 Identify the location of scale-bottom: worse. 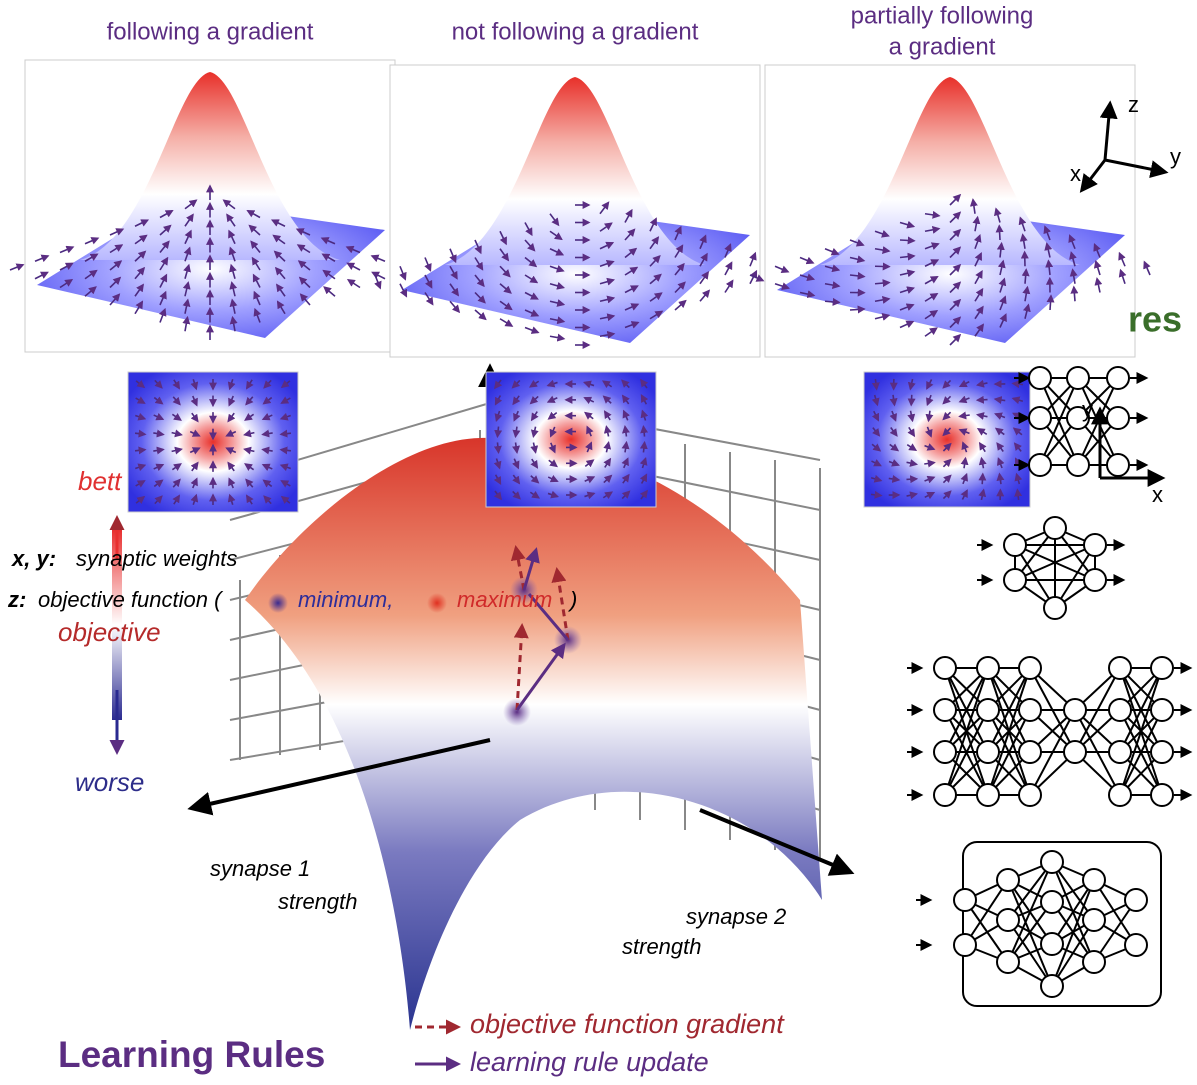
(109, 782).